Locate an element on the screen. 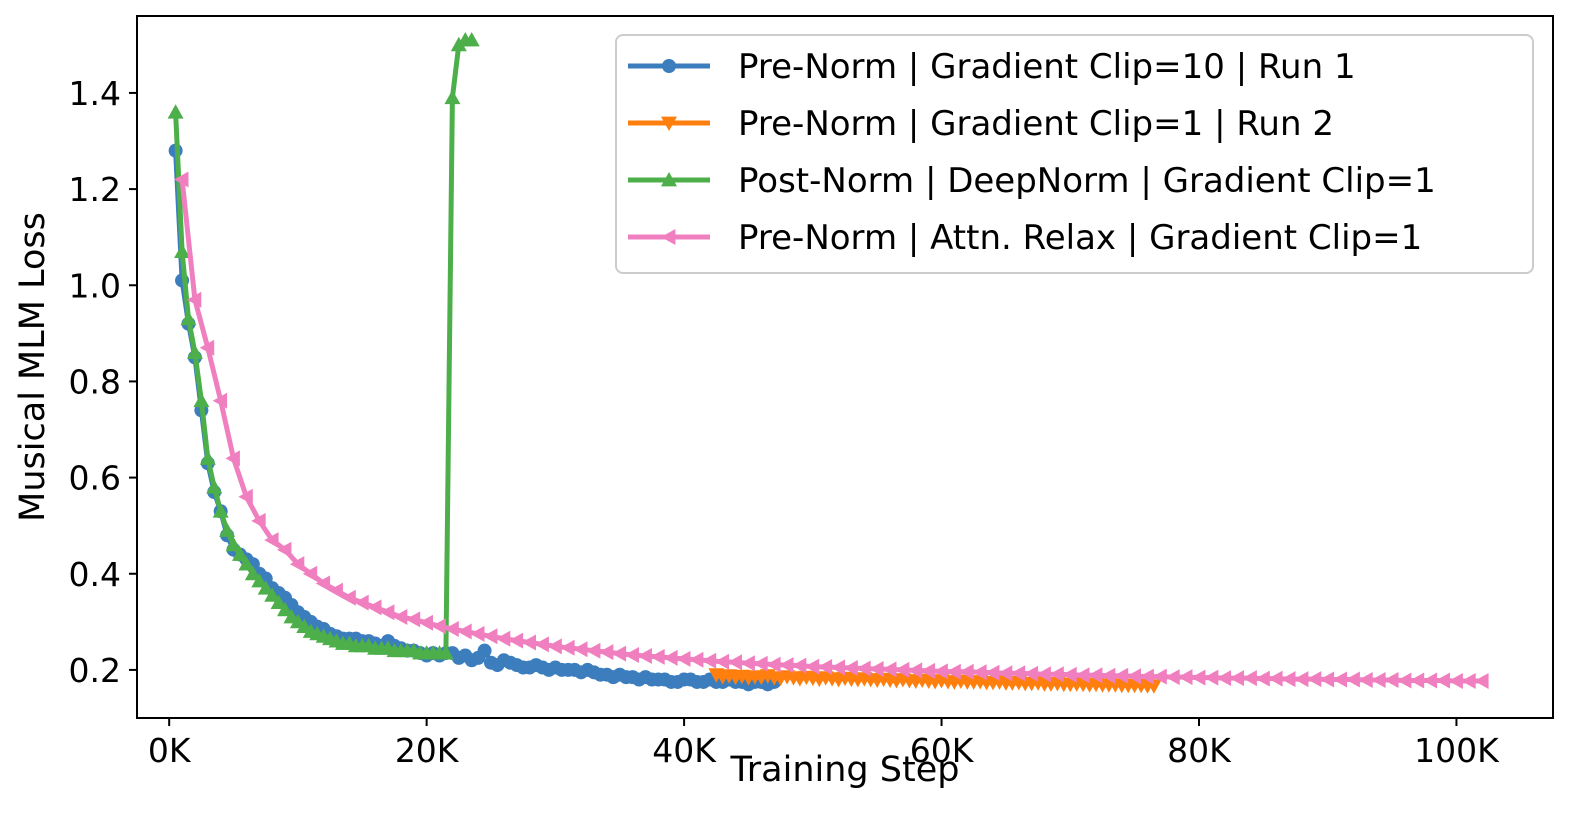  legend-entry: Pre-Norm | Gradient Clip=1 | Run 2 is located at coordinates (981, 124).